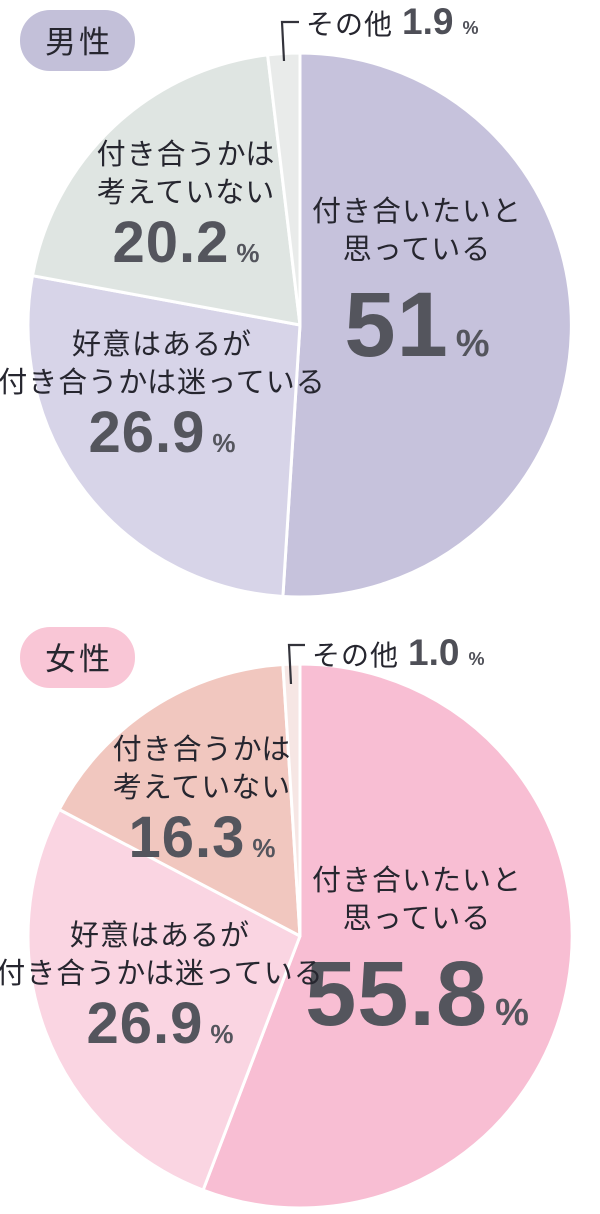  What do you see at coordinates (397, 994) in the screenshot?
I see `slice-value-number: 55.8` at bounding box center [397, 994].